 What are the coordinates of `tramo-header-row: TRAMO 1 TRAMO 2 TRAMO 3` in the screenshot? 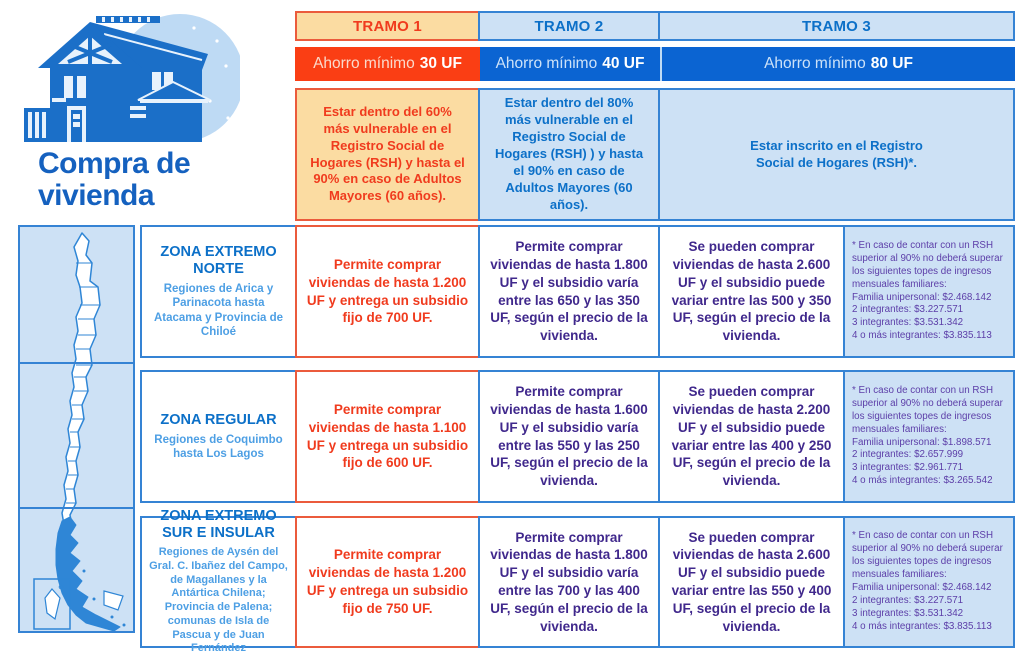 It's located at (655, 26).